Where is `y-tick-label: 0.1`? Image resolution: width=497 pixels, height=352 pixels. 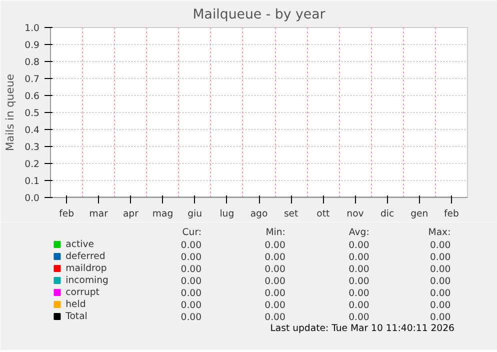
y-tick-label: 0.1 is located at coordinates (32, 181).